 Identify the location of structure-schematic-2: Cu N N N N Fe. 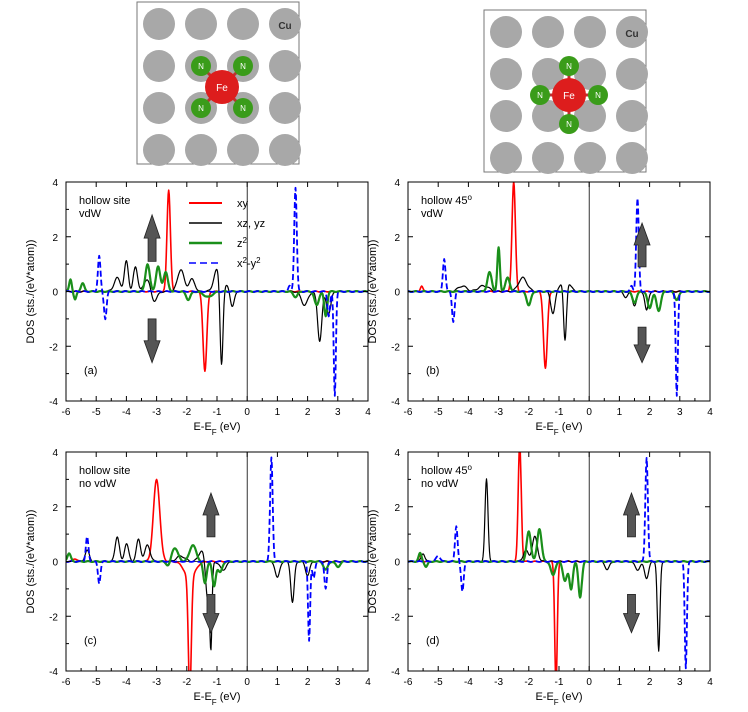
(565, 91).